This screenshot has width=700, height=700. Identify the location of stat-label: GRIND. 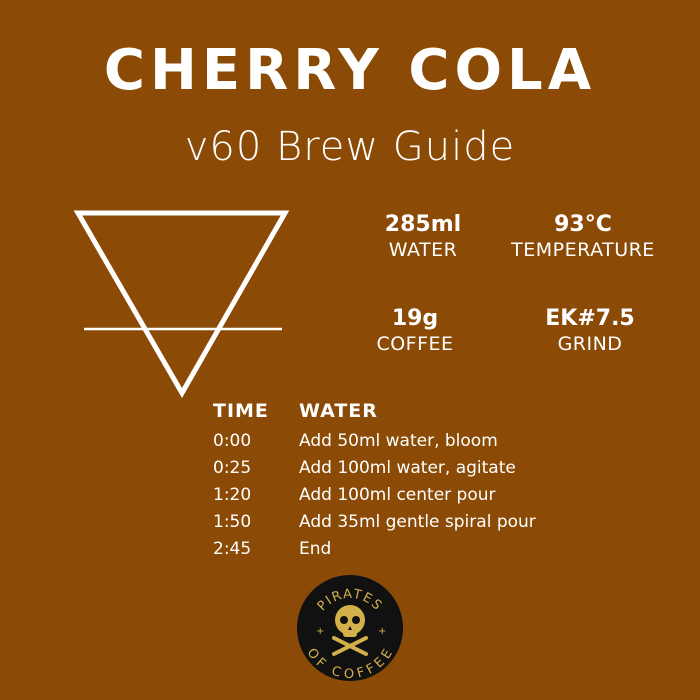
(590, 344).